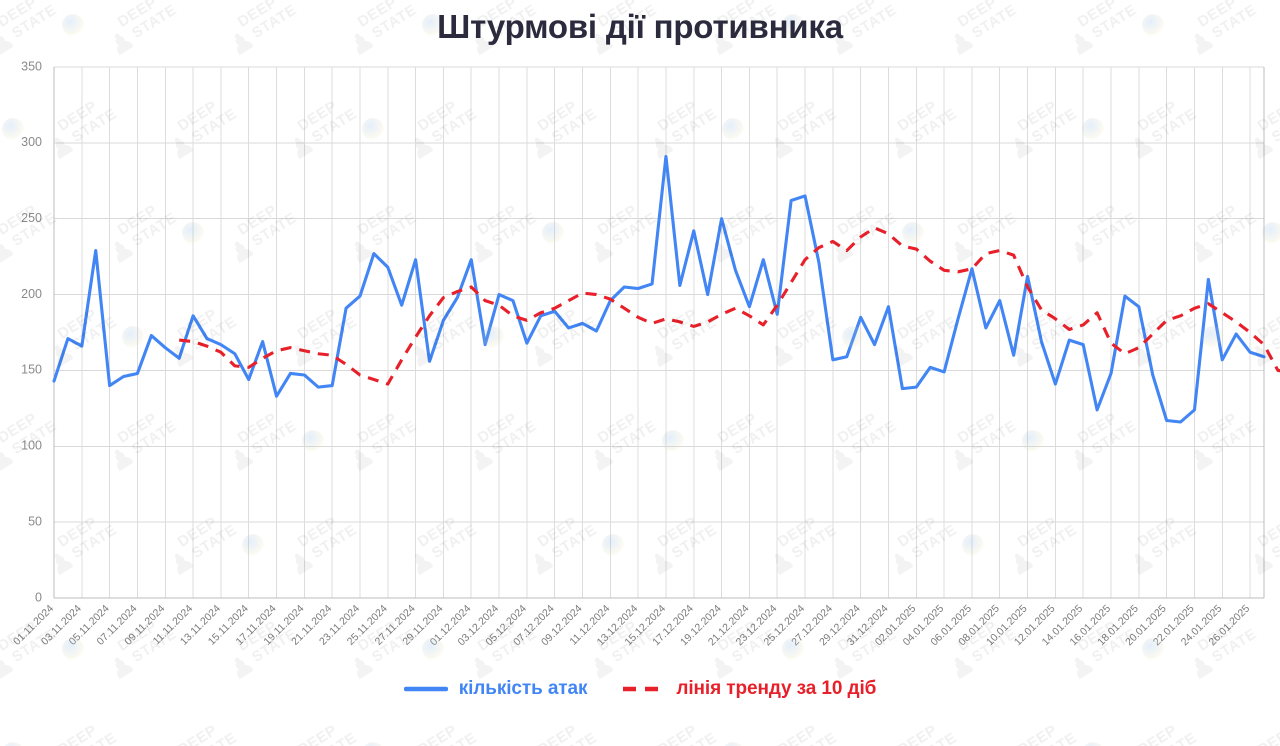 The width and height of the screenshot is (1280, 746). Describe the element at coordinates (31, 294) in the screenshot. I see `y-axis-tick-label: 200` at that location.